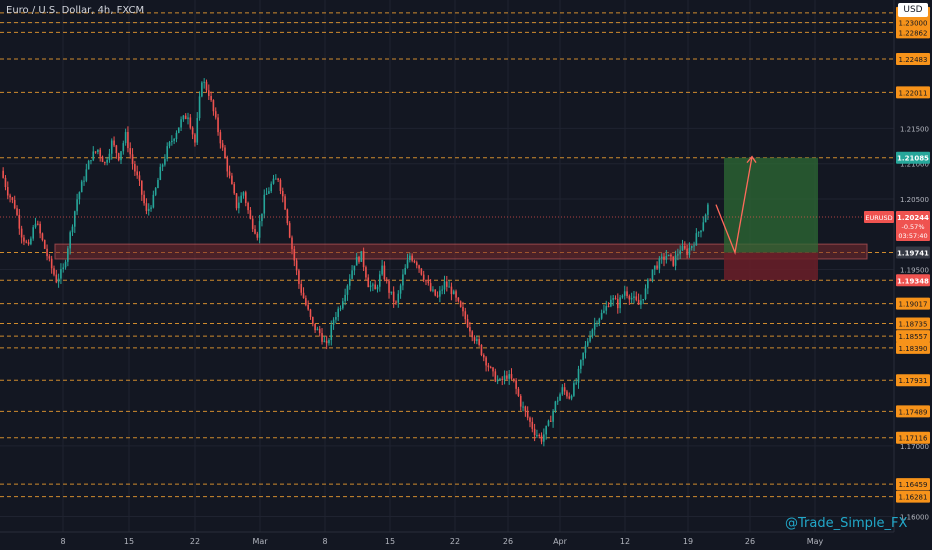 The height and width of the screenshot is (550, 932). I want to click on level-label: 1.16459, so click(913, 485).